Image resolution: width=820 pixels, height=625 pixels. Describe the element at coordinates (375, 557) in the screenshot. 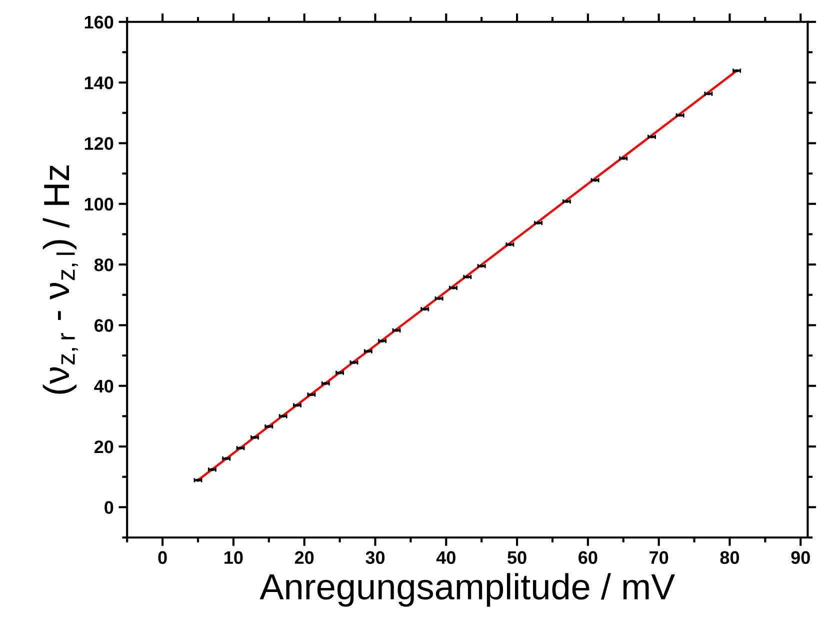

I see `x-tick-label: 30` at that location.